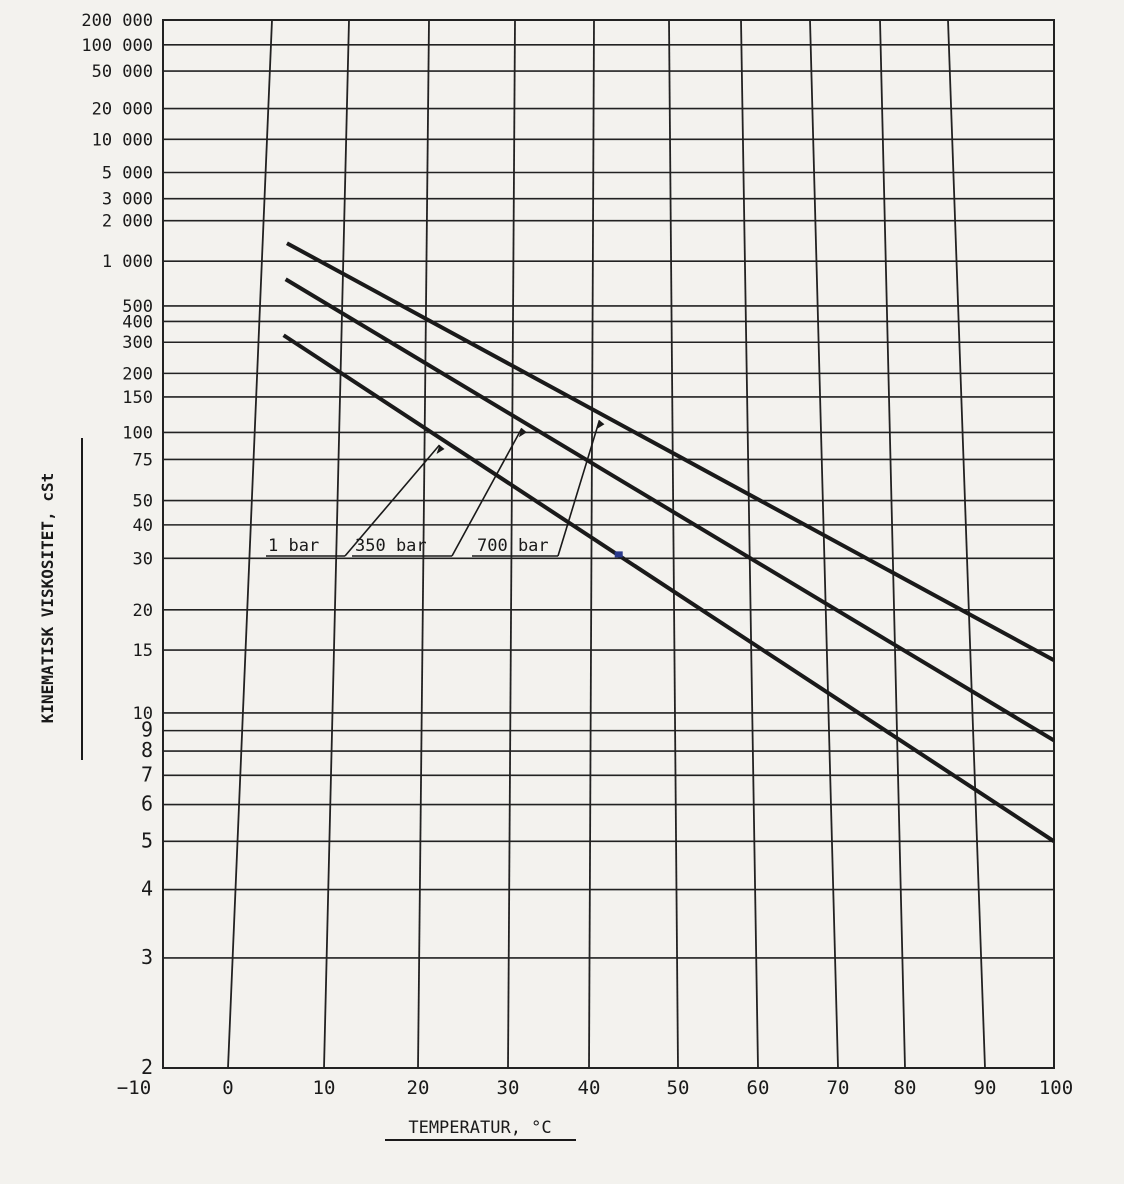 Image resolution: width=1124 pixels, height=1184 pixels. Describe the element at coordinates (137, 343) in the screenshot. I see `y-tick-label-18: 300` at that location.